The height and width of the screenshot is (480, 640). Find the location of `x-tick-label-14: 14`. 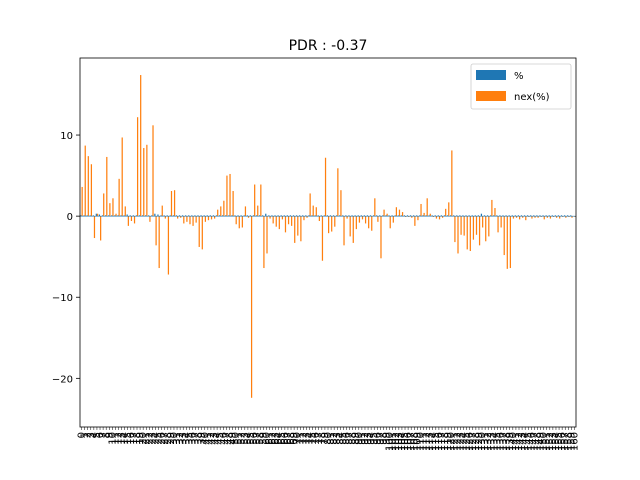

x-tick-label-14: 14 is located at coordinates (125, 438).